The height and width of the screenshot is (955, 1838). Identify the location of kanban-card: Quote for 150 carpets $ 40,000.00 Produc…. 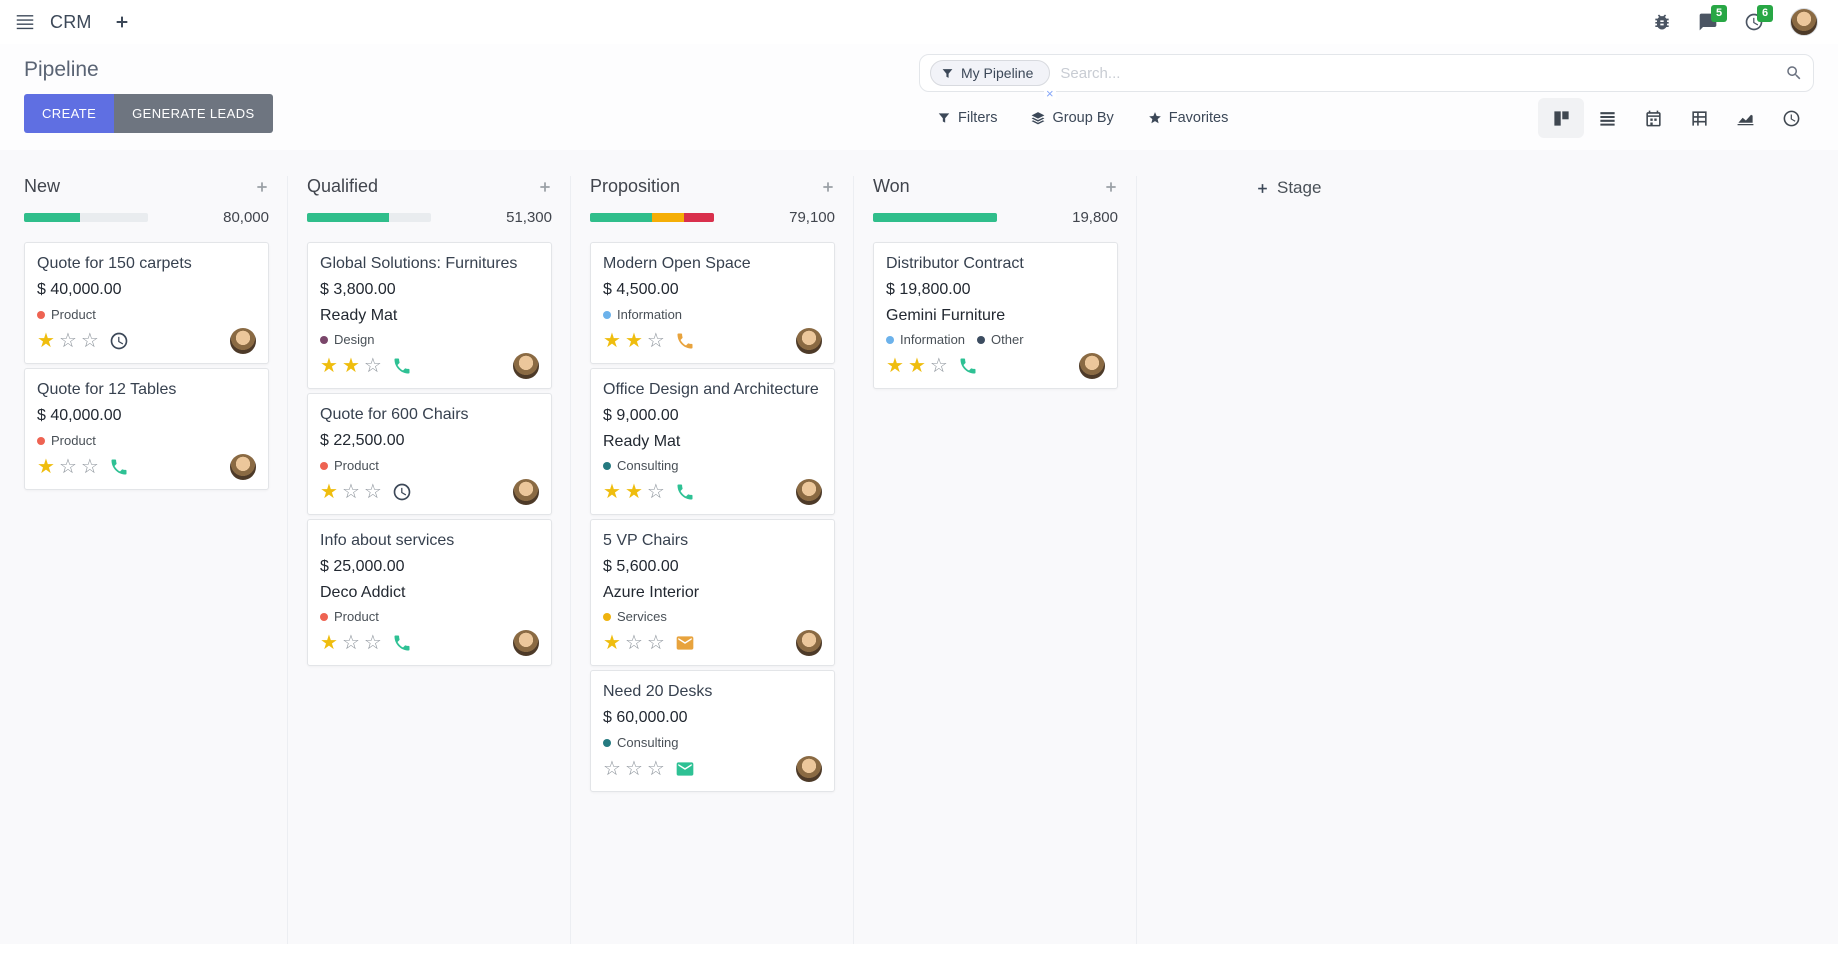
(146, 303).